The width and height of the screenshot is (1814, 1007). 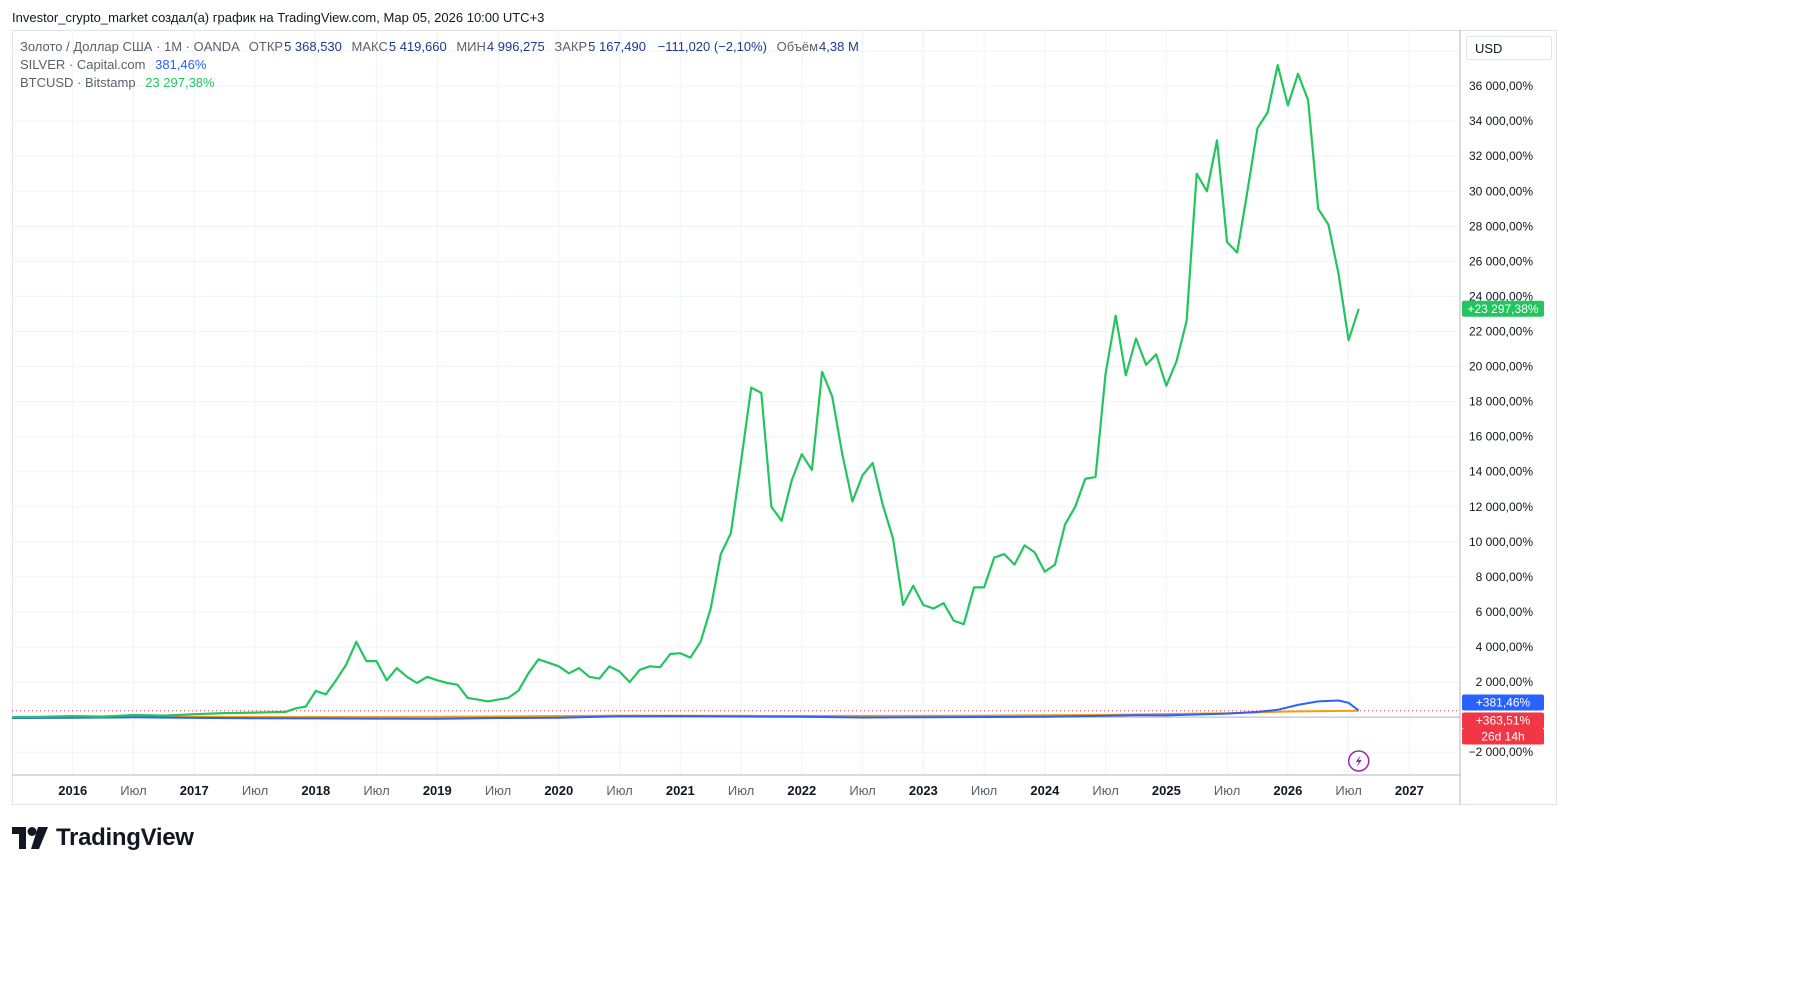 I want to click on y-tick-label: 18 000,00%, so click(x=1501, y=402).